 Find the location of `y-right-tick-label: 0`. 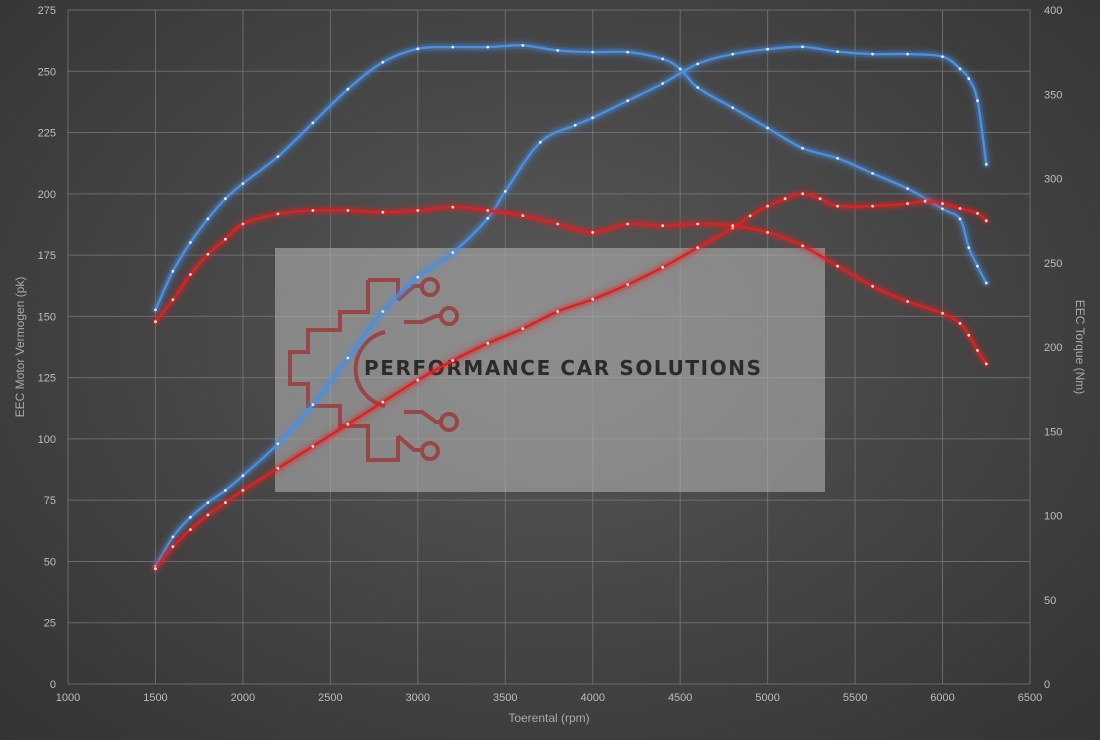

y-right-tick-label: 0 is located at coordinates (1047, 685).